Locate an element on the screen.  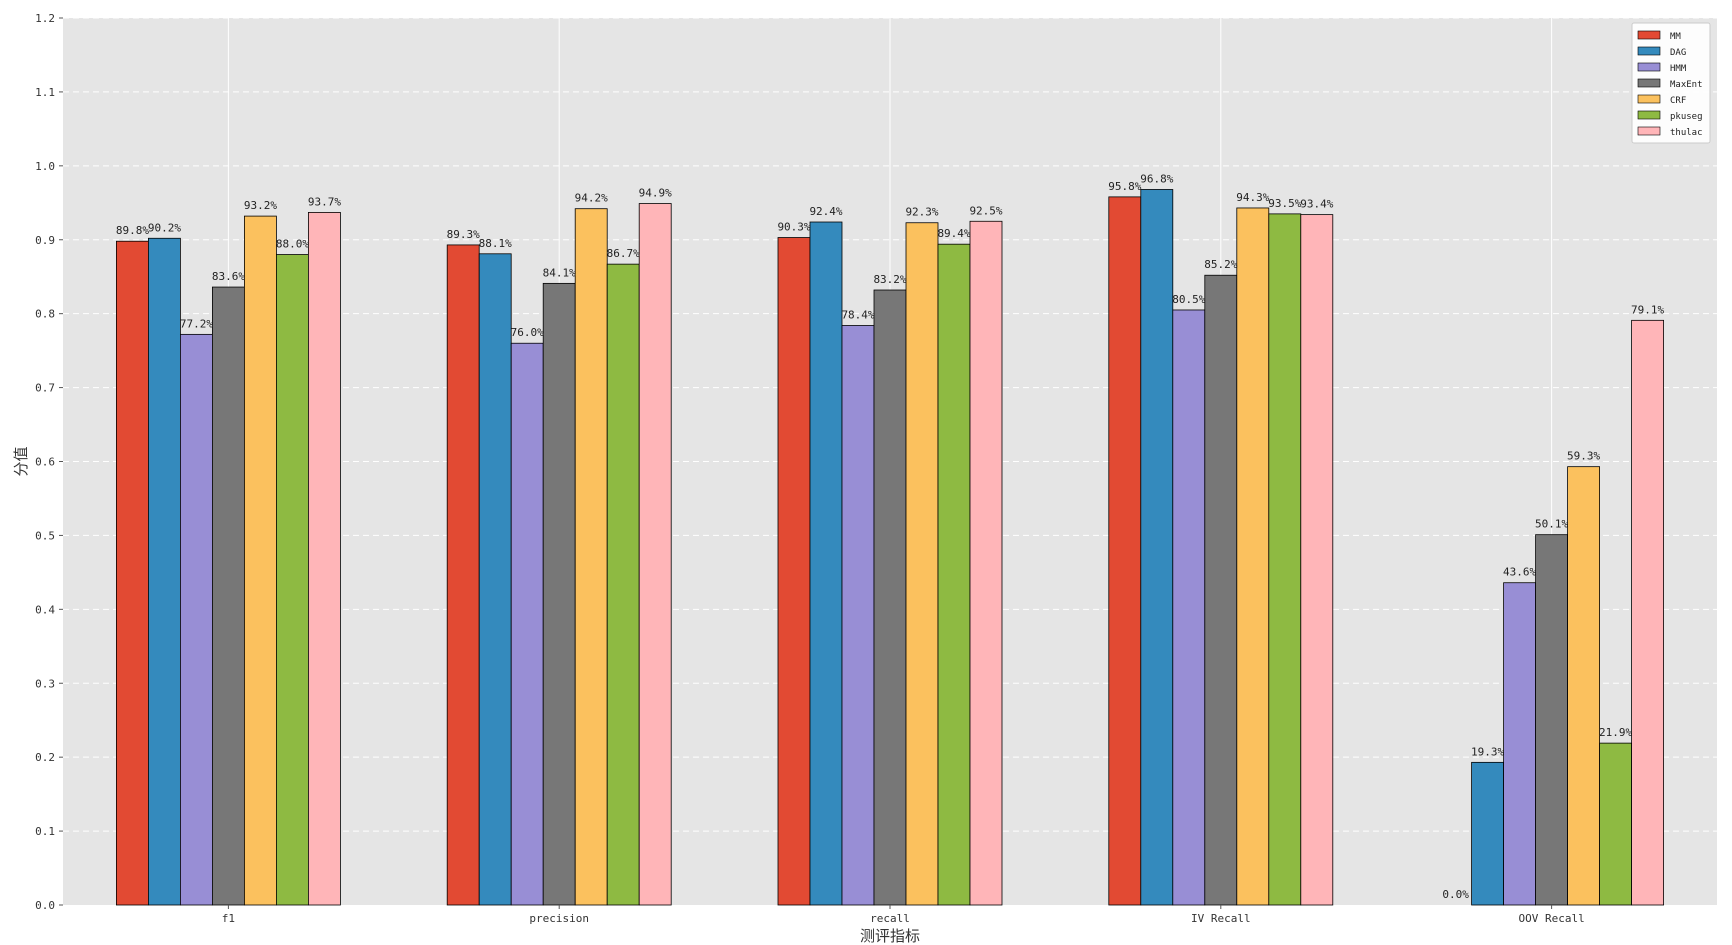
data-label: 94.3% is located at coordinates (1252, 197).